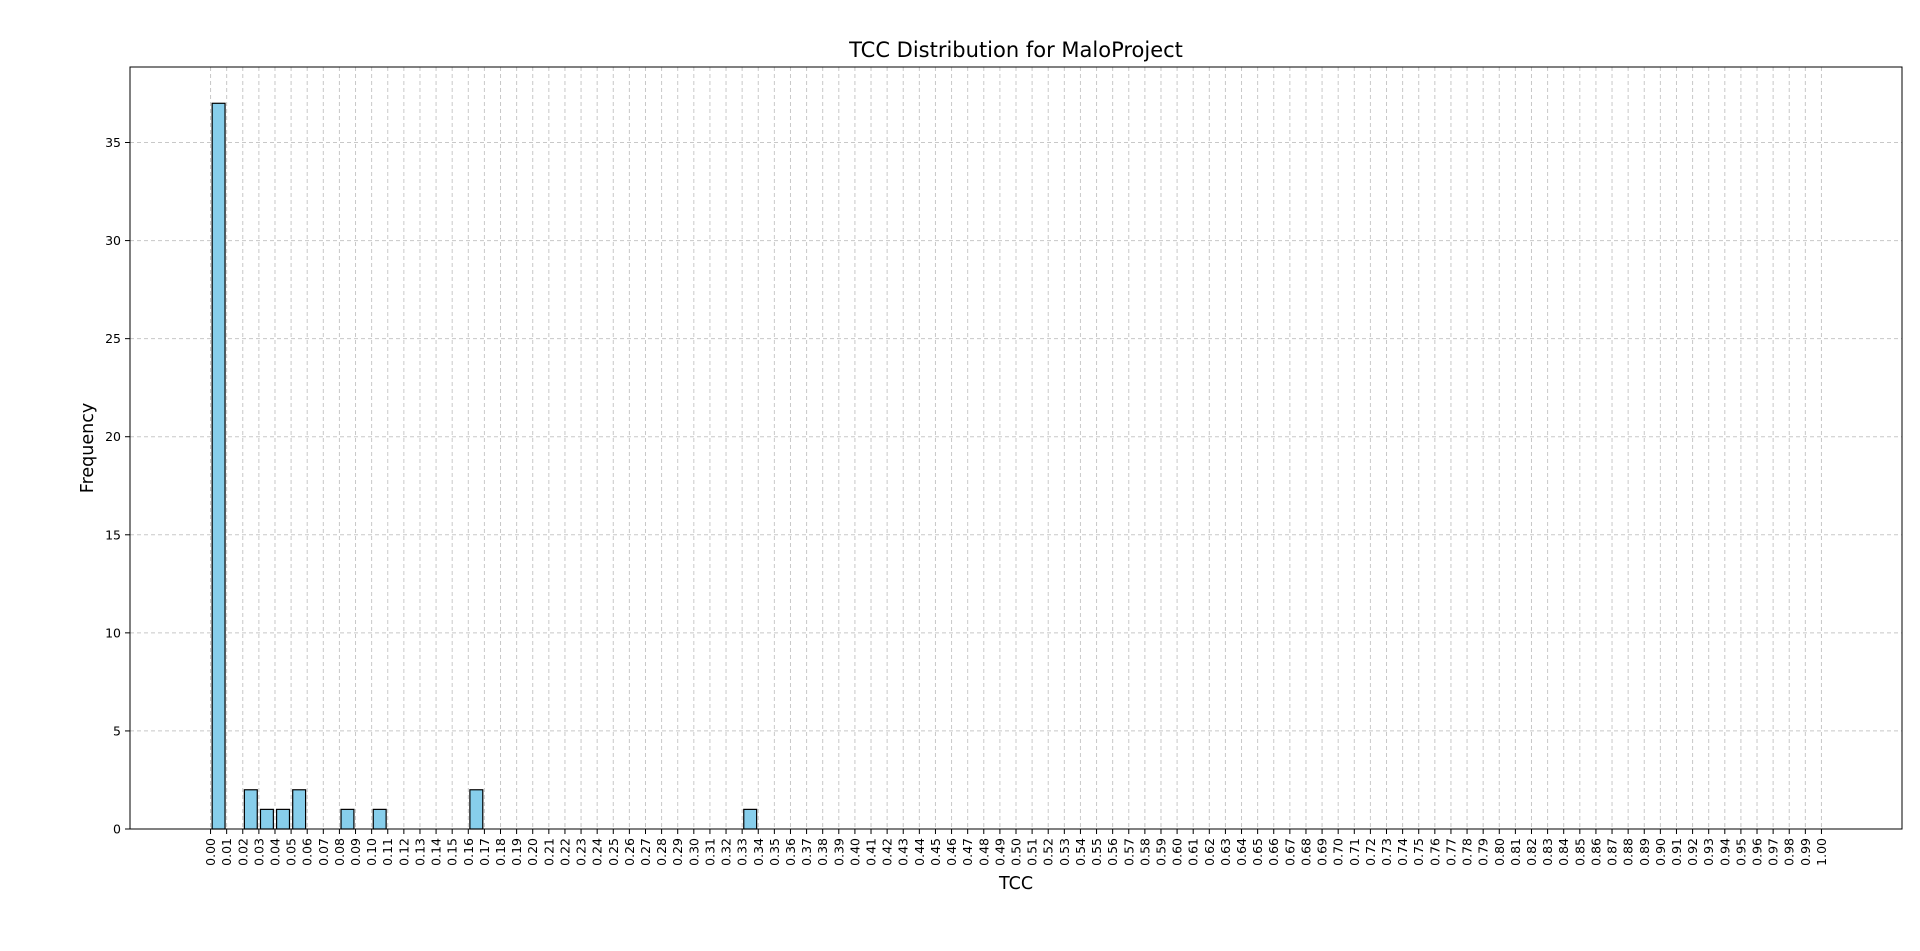 Image resolution: width=1920 pixels, height=951 pixels. Describe the element at coordinates (693, 852) in the screenshot. I see `x-tick-label: 0.30` at that location.